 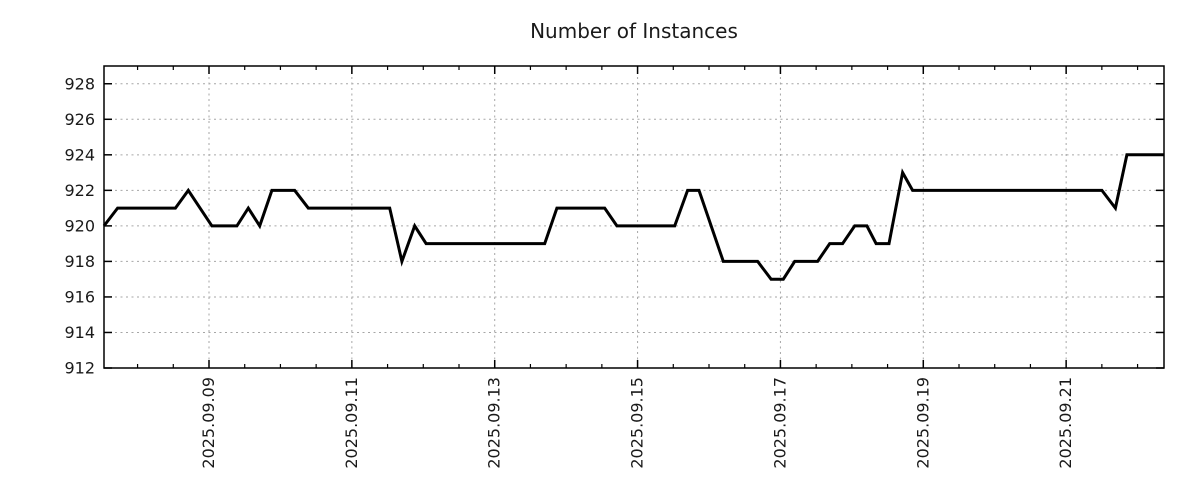 I want to click on y-tick-label: 928, so click(x=79, y=83).